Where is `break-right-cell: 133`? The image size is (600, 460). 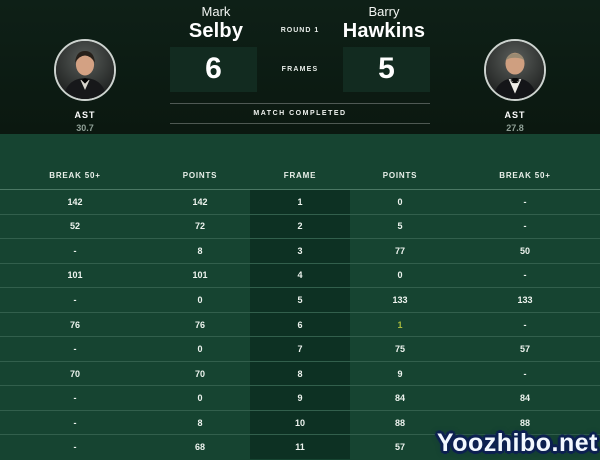 break-right-cell: 133 is located at coordinates (525, 299).